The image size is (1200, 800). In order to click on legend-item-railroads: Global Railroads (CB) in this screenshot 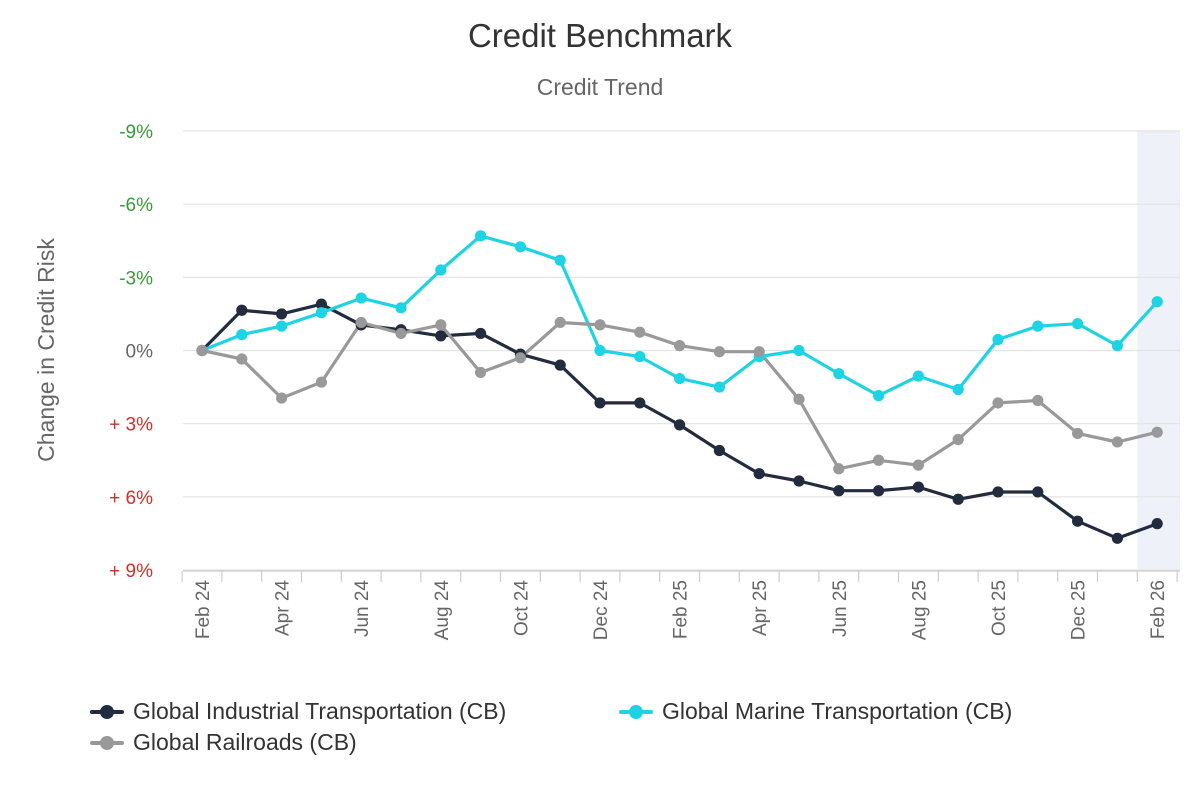, I will do `click(223, 742)`.